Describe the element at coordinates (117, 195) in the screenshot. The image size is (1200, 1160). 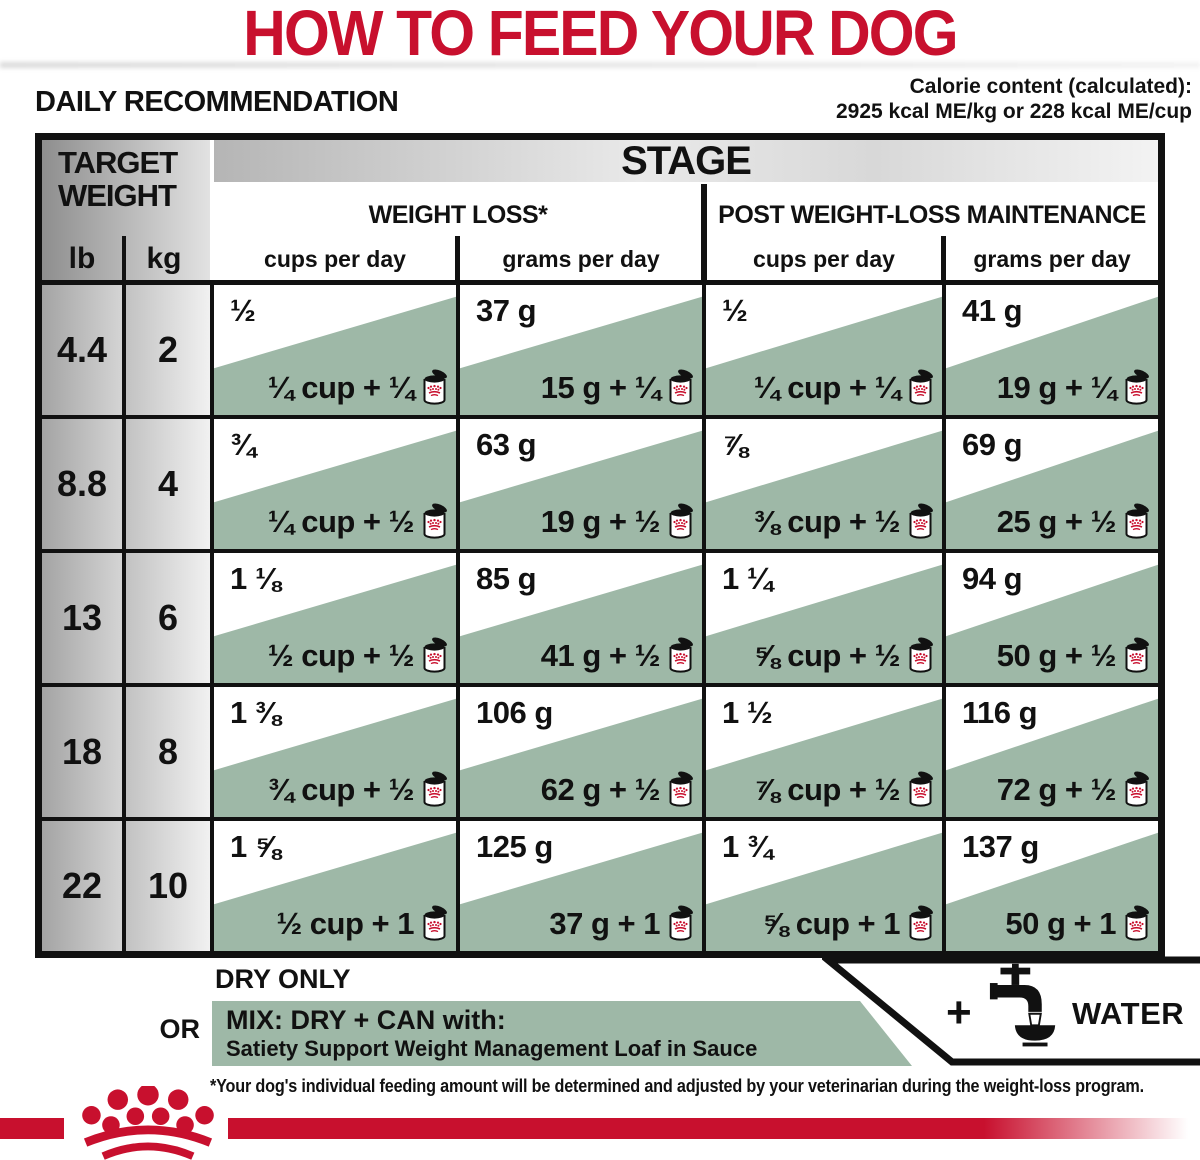
I see `target-weight-label-line2: WEIGHT` at that location.